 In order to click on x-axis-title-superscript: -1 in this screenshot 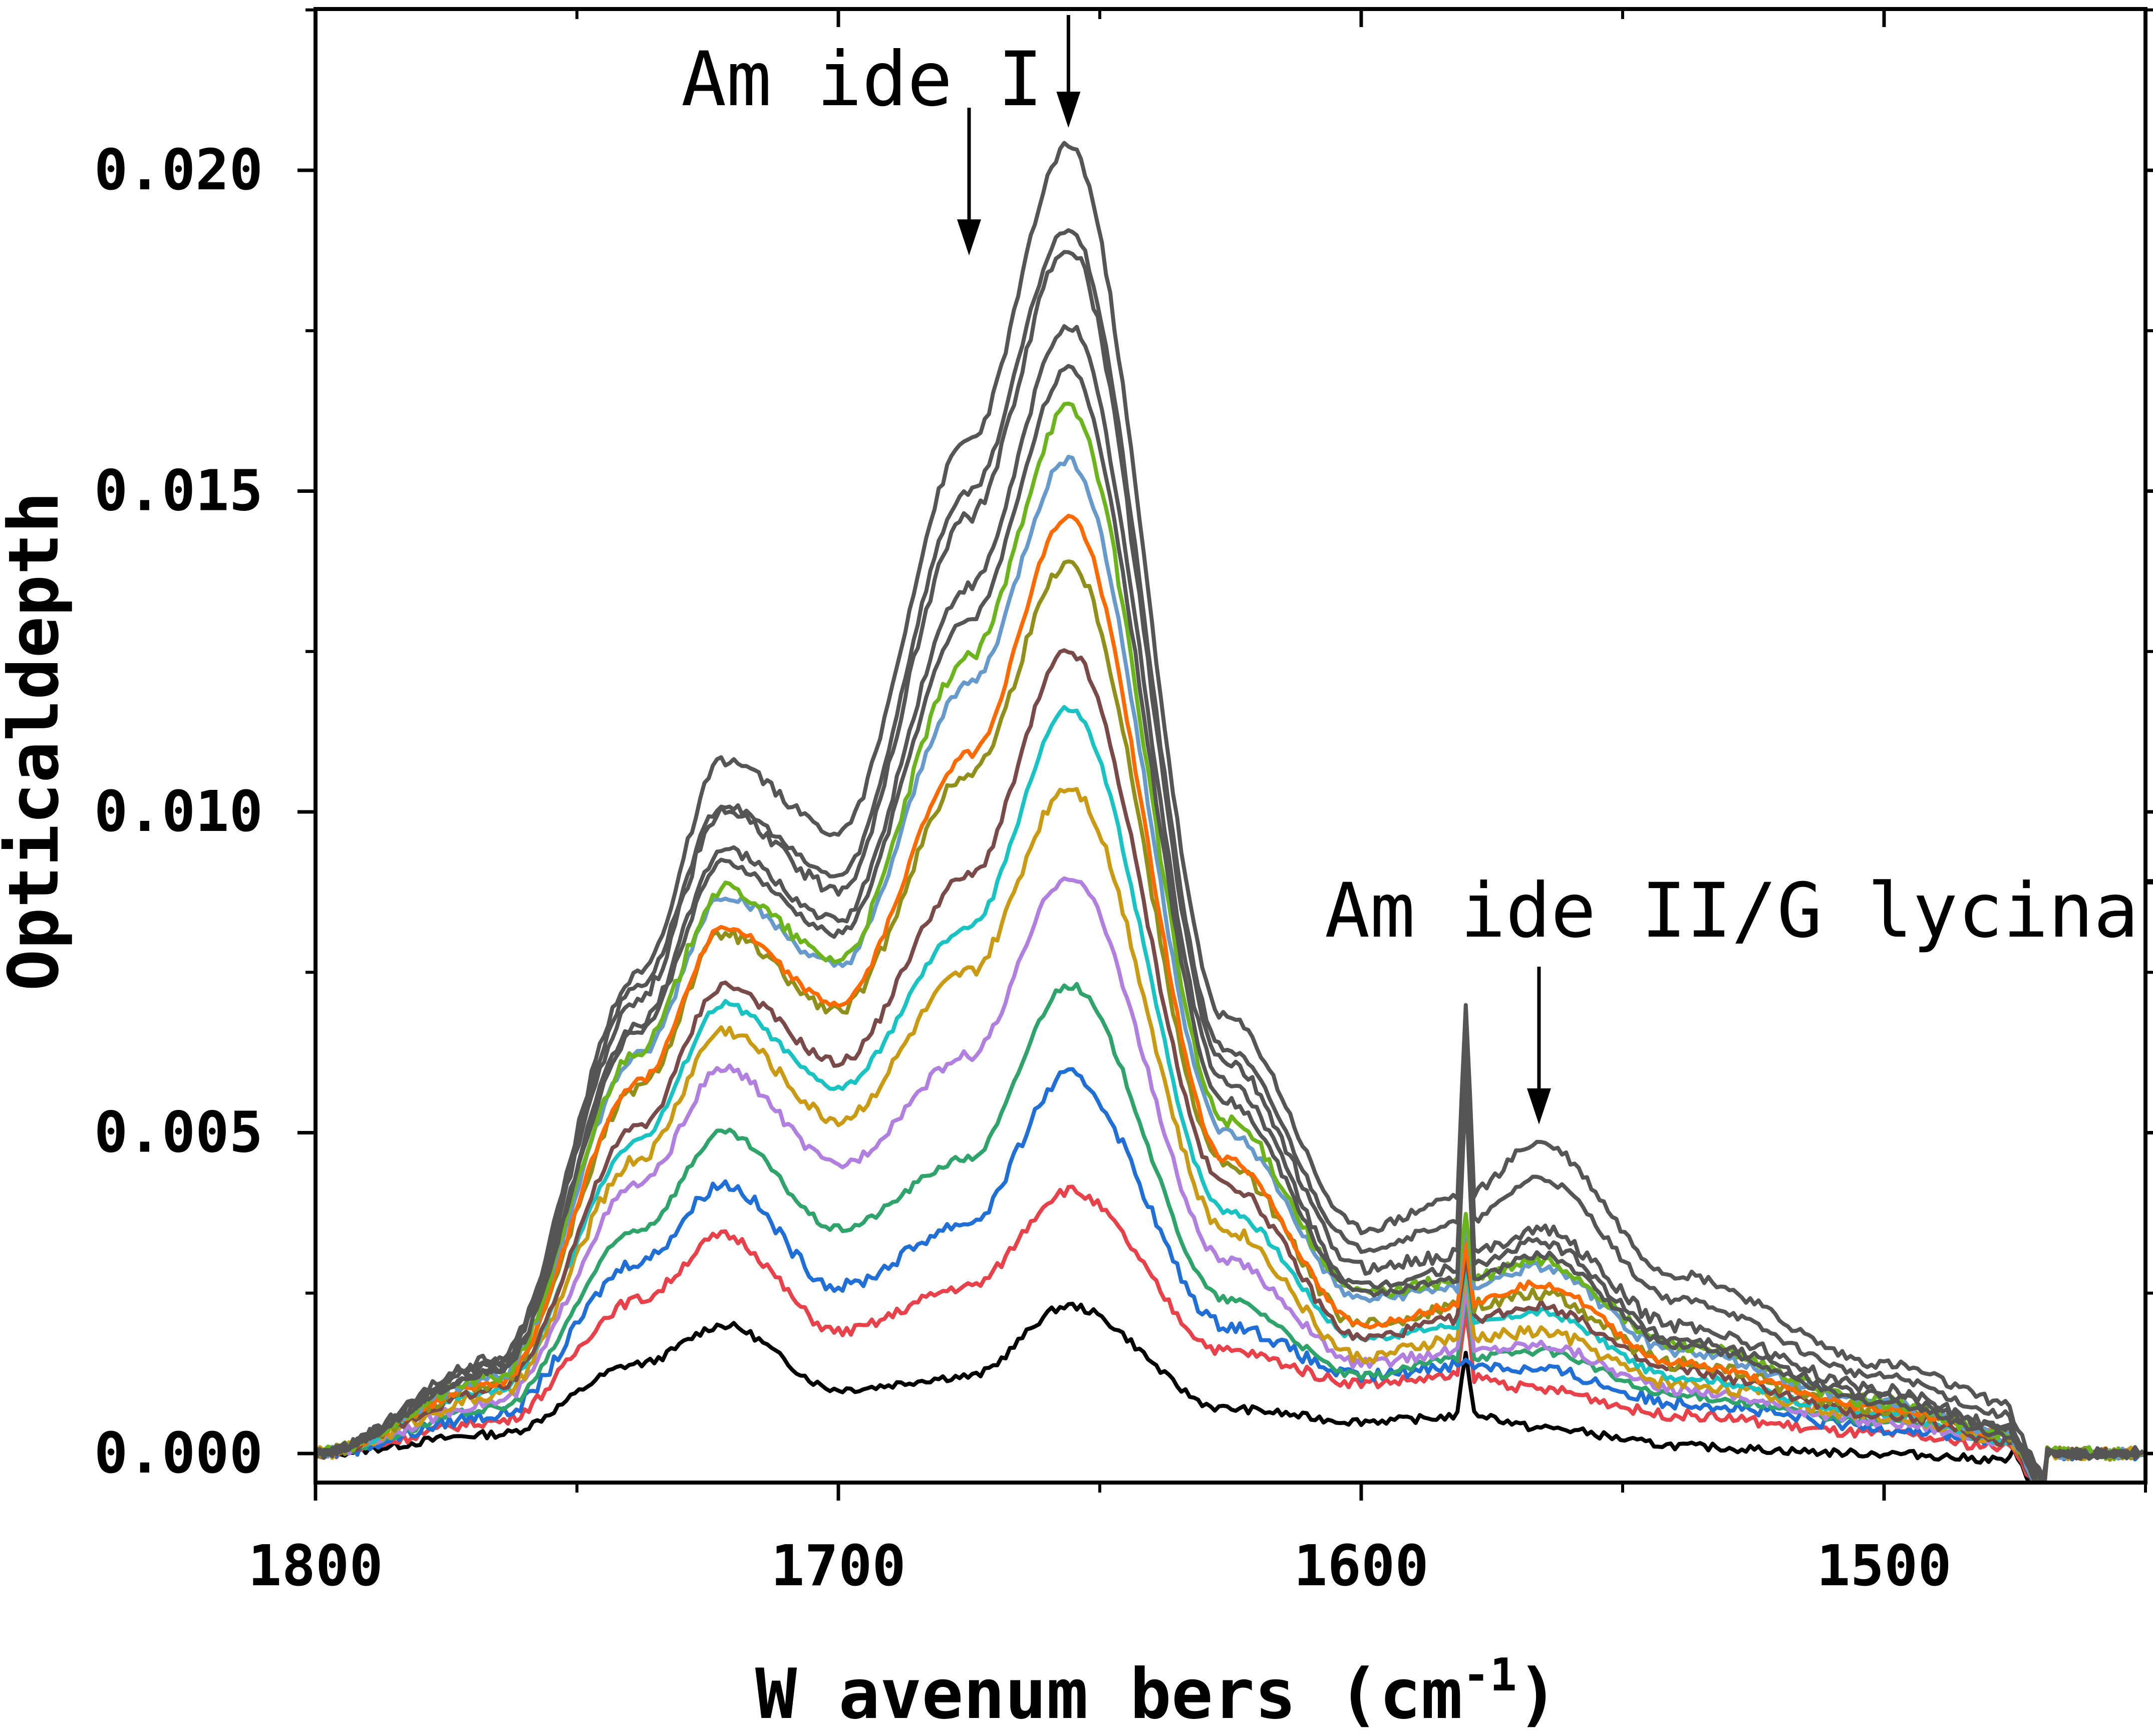, I will do `click(1489, 1675)`.